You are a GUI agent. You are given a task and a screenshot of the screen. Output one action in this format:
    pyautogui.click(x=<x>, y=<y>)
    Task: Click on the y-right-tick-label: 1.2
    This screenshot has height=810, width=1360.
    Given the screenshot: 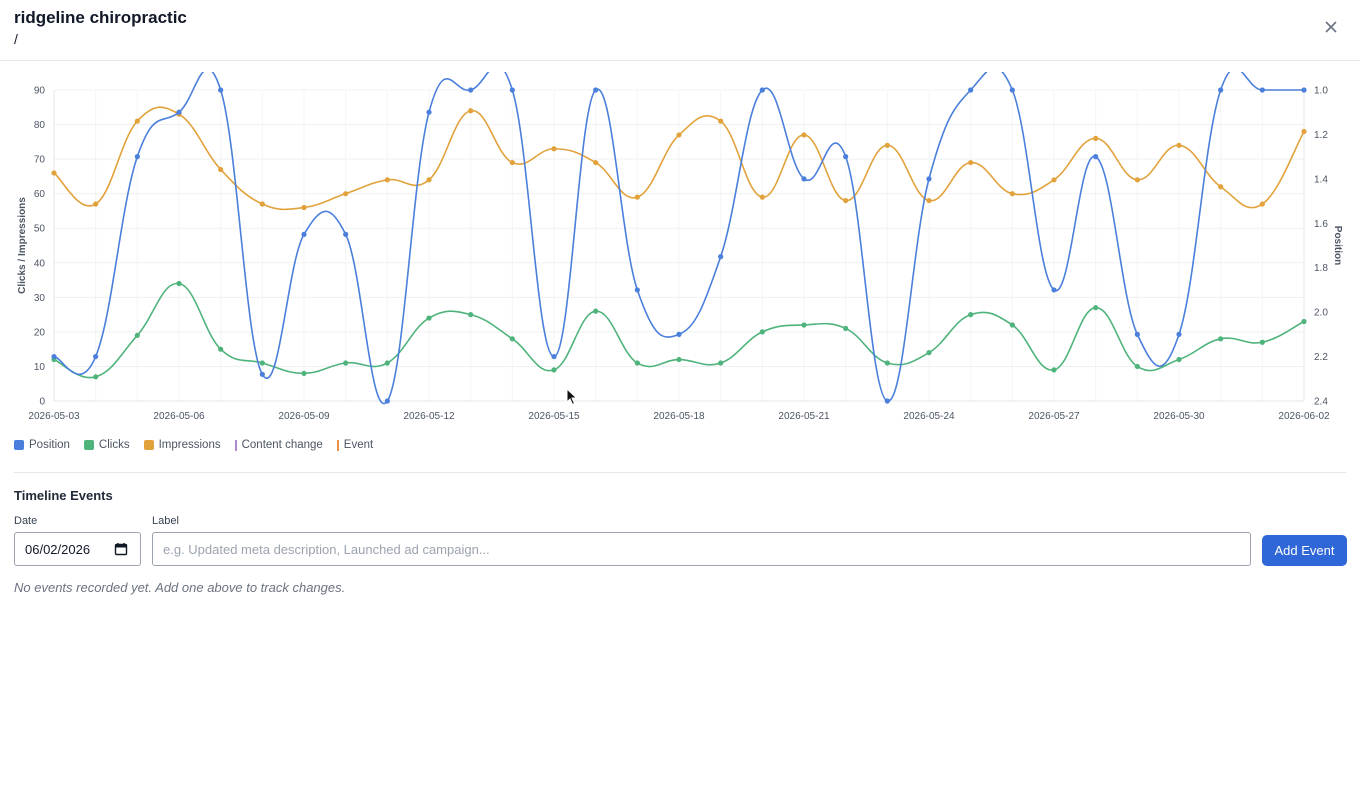 What is the action you would take?
    pyautogui.click(x=1321, y=135)
    